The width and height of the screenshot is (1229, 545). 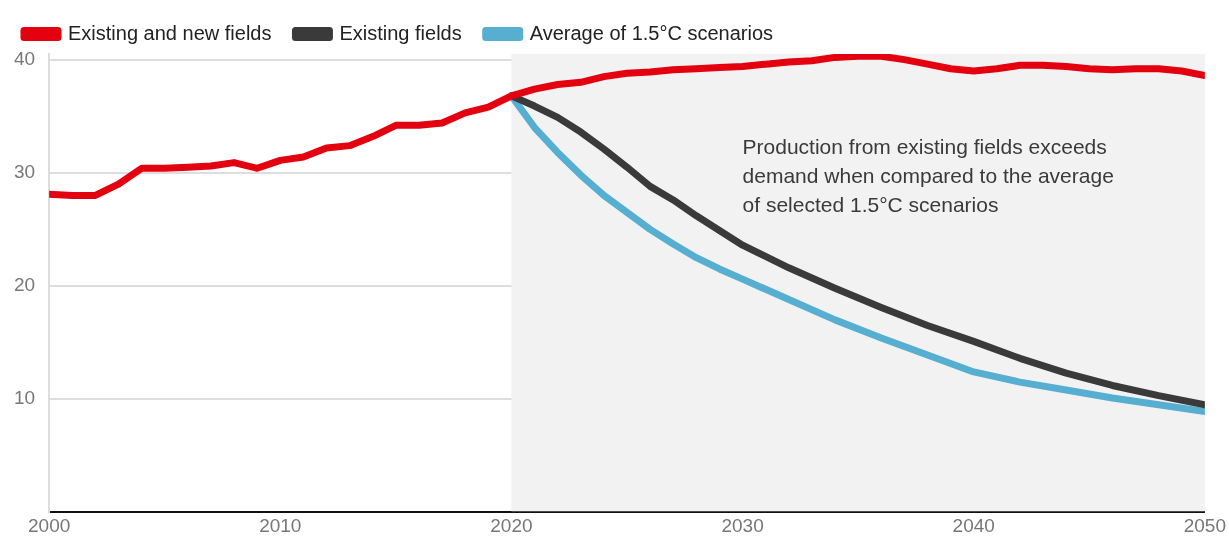 What do you see at coordinates (973, 525) in the screenshot?
I see `x-tick-label: 2040` at bounding box center [973, 525].